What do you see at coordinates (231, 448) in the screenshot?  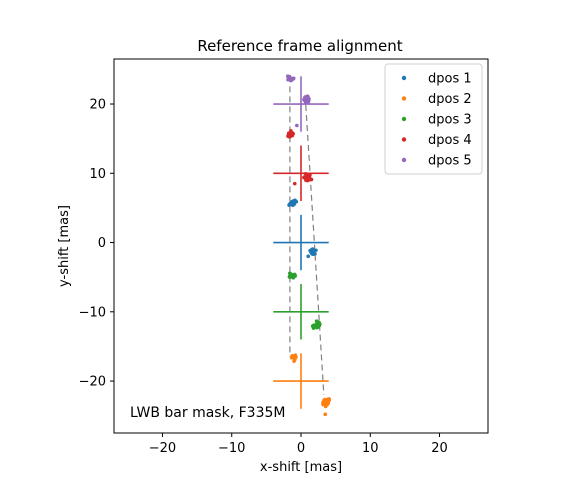 I see `x-tick-label: −10` at bounding box center [231, 448].